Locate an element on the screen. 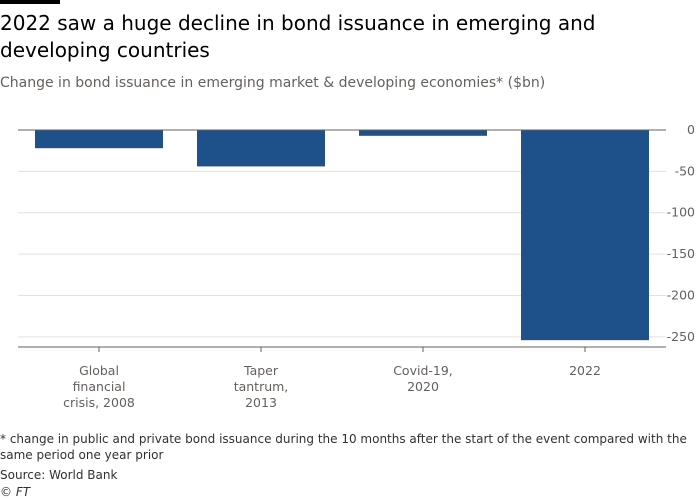 The image size is (700, 500). x-category-label: 2022 is located at coordinates (585, 370).